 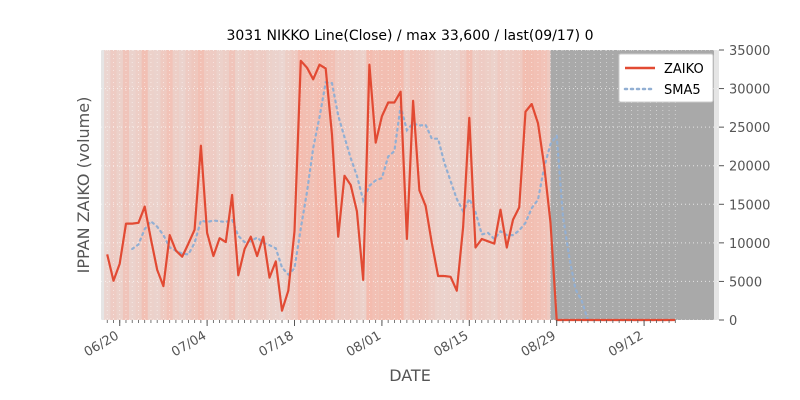 I want to click on x-tick-label: 08/01, so click(x=364, y=344).